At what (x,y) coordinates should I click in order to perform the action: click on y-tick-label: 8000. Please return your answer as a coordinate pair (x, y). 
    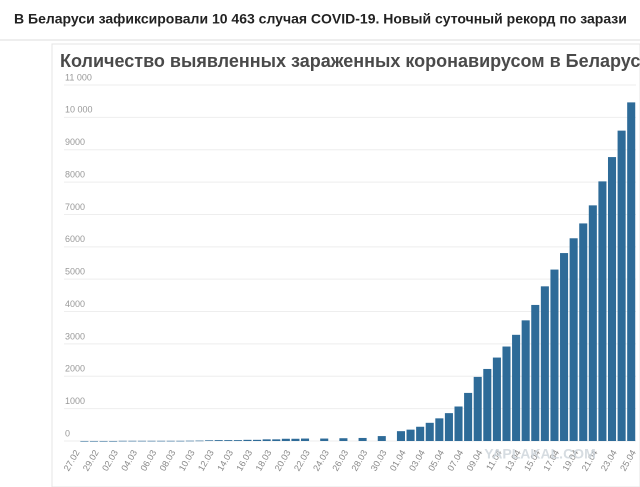
    Looking at the image, I should click on (75, 174).